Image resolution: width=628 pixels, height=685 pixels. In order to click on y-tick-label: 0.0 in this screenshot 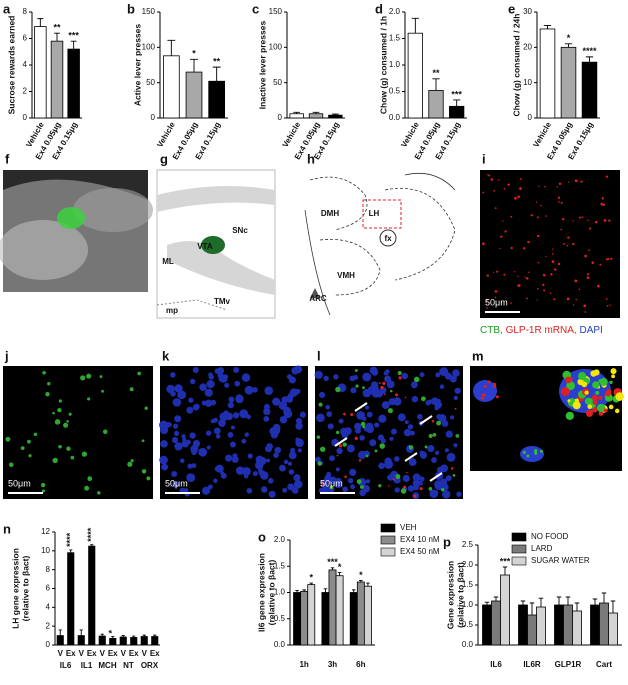, I will do `click(395, 117)`.